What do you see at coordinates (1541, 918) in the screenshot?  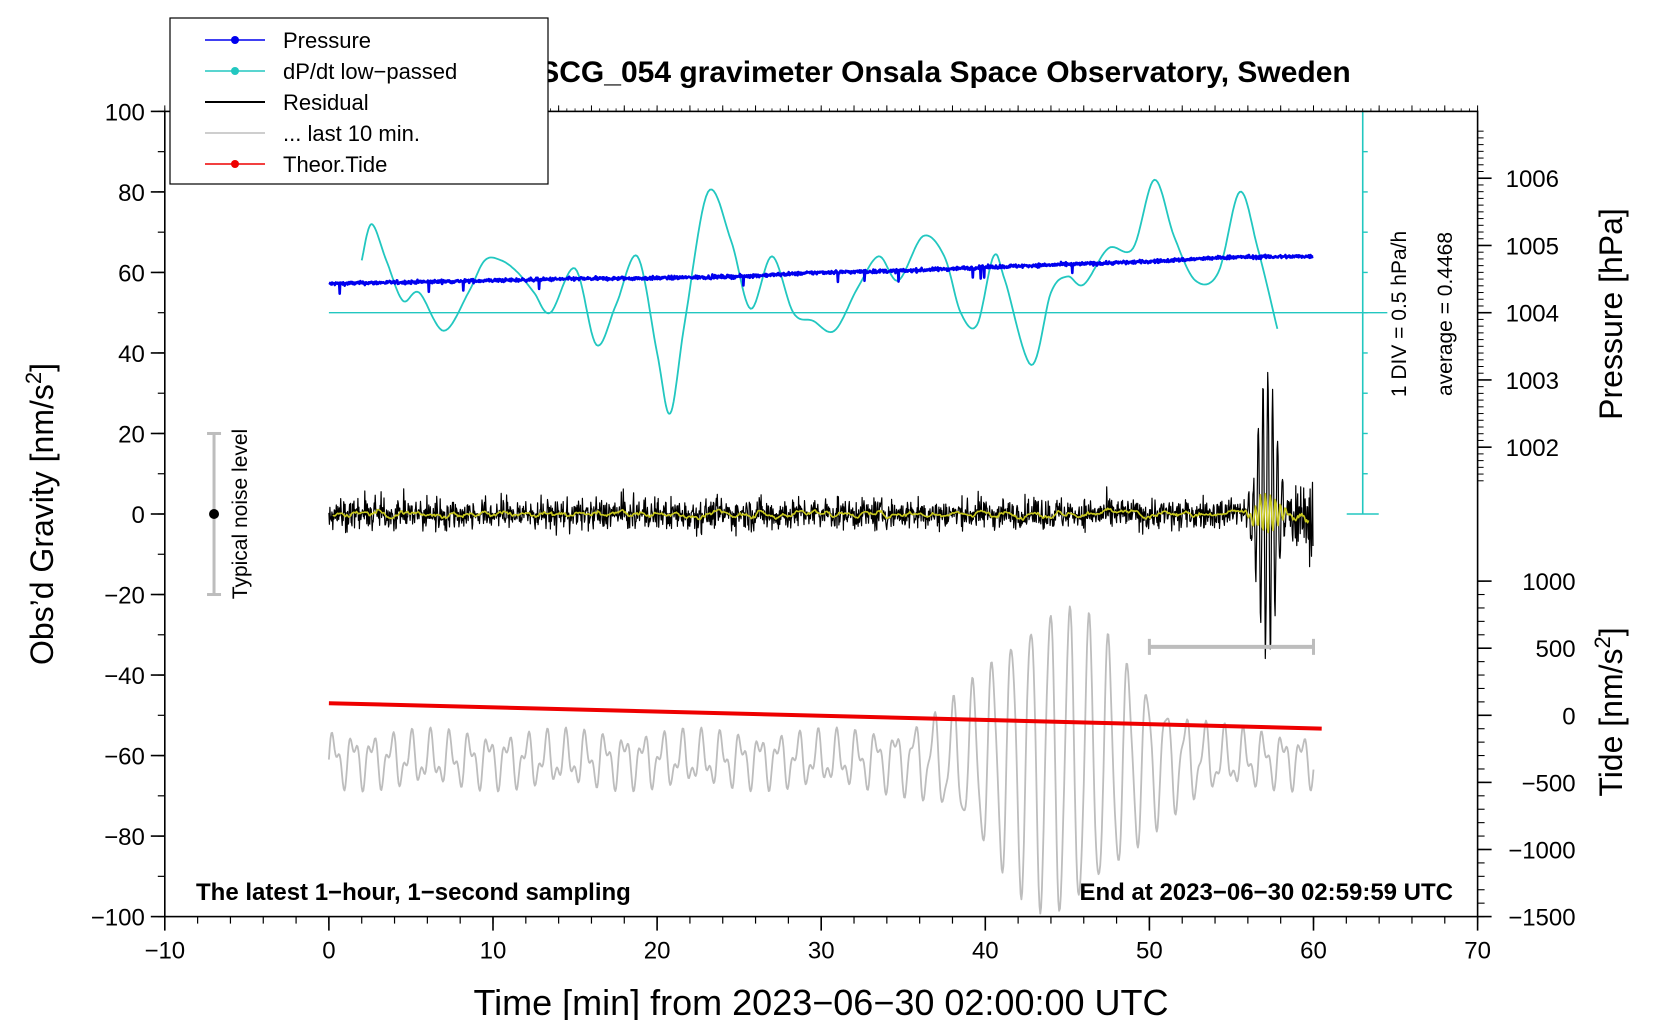 I see `tide-tick-label: −1500` at bounding box center [1541, 918].